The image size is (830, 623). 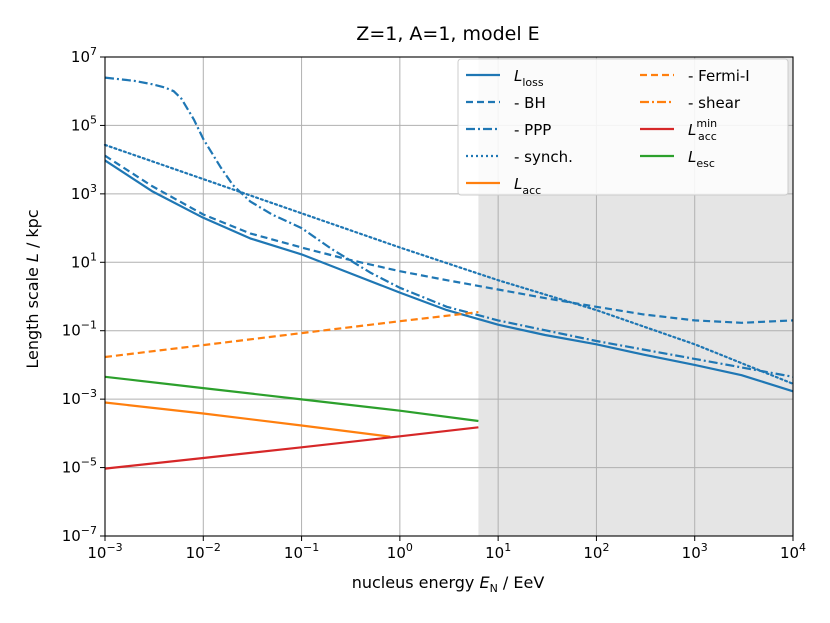 I want to click on series-accmin-line, so click(x=291, y=448).